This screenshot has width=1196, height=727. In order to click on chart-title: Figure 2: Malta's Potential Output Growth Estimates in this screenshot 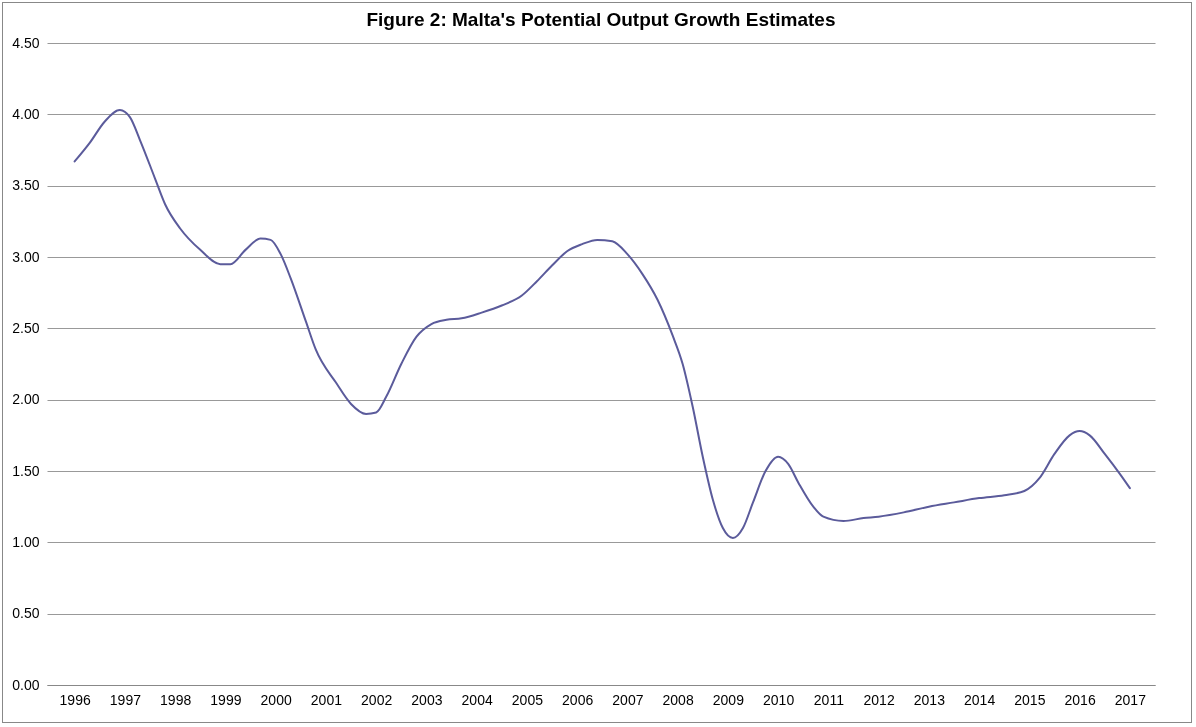, I will do `click(601, 19)`.